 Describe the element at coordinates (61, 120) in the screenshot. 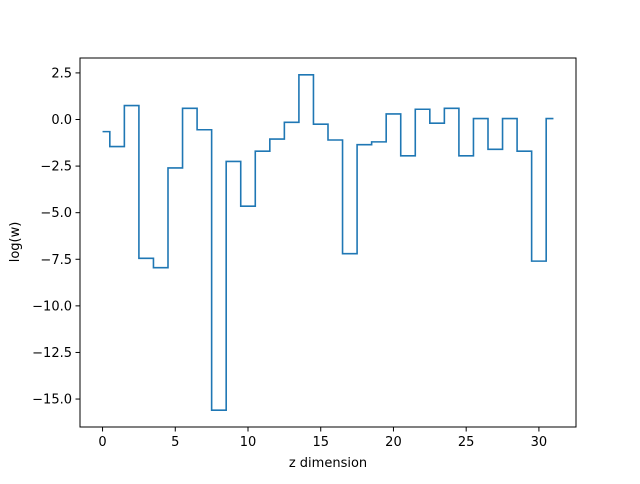

I see `y-tick-label: 0.0` at that location.